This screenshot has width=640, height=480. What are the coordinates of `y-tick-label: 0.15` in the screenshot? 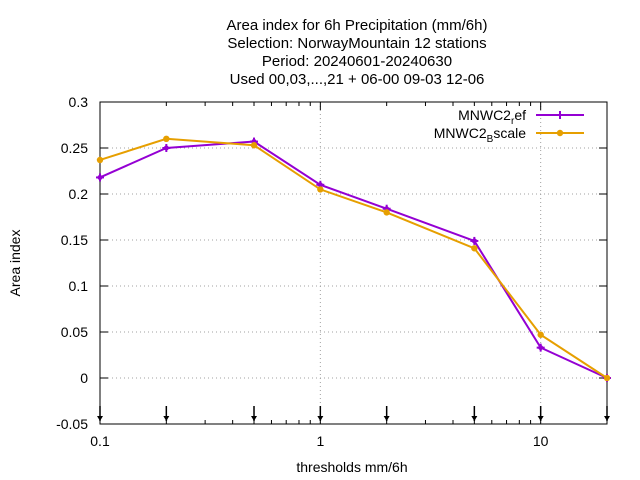 It's located at (74, 240).